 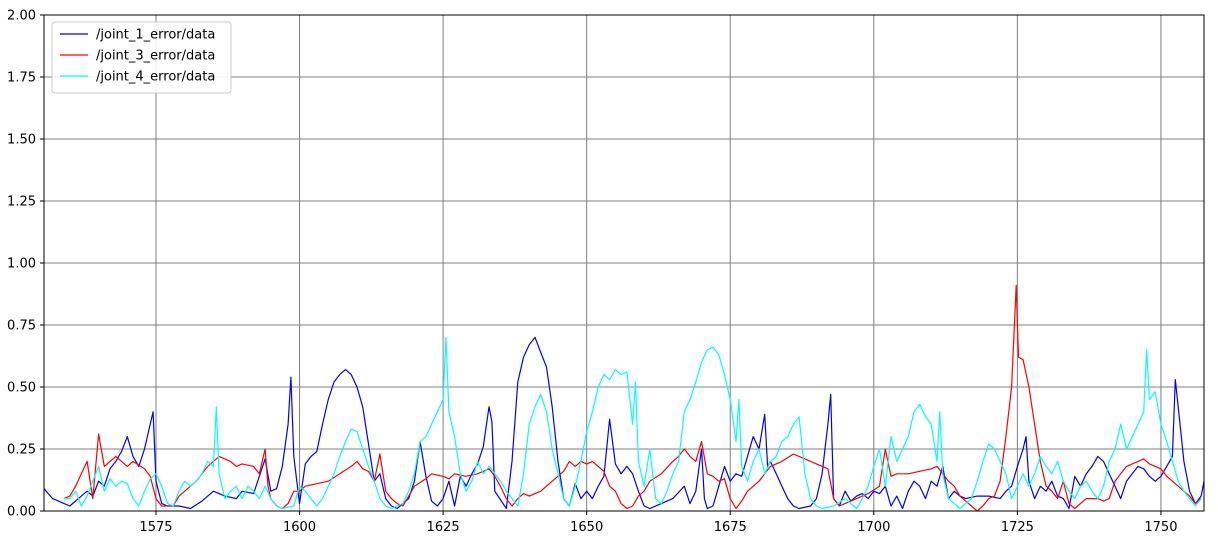 What do you see at coordinates (21, 450) in the screenshot?
I see `y-tick-label: 0.25` at bounding box center [21, 450].